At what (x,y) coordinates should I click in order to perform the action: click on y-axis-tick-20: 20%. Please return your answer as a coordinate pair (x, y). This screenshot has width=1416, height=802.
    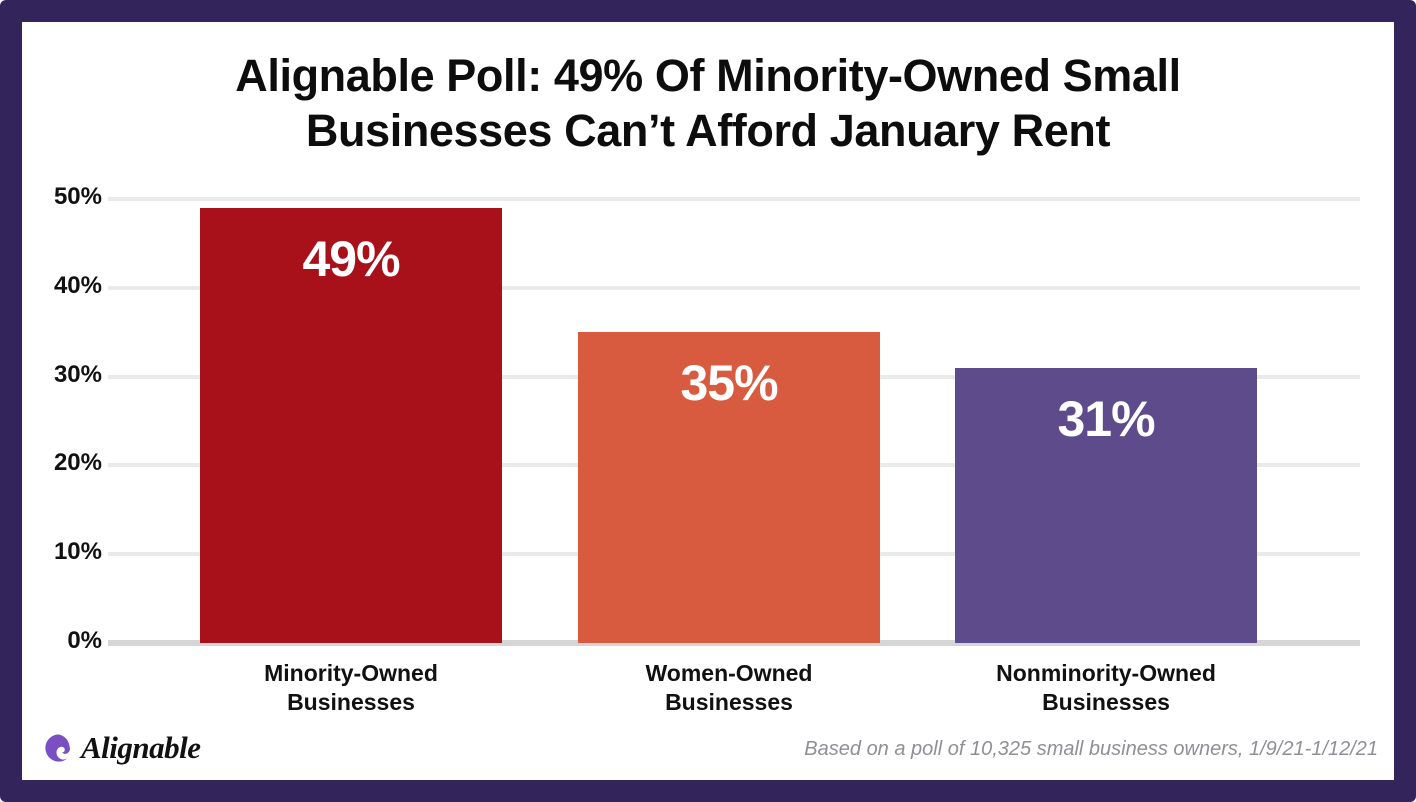
    Looking at the image, I should click on (77, 463).